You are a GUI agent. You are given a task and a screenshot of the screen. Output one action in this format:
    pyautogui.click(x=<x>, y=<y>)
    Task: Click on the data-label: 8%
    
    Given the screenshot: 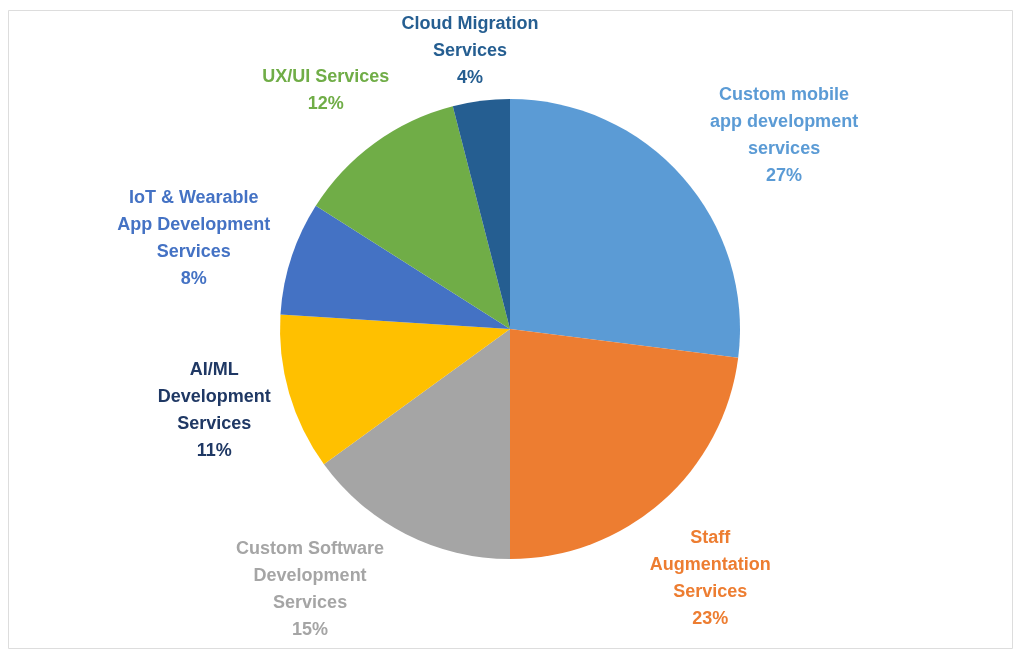 What is the action you would take?
    pyautogui.click(x=193, y=278)
    